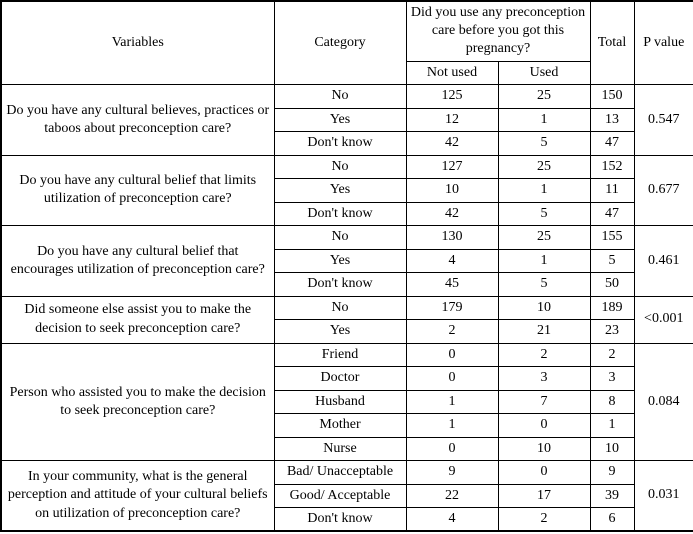 The height and width of the screenshot is (534, 693). I want to click on used-count-cell: 3, so click(544, 378).